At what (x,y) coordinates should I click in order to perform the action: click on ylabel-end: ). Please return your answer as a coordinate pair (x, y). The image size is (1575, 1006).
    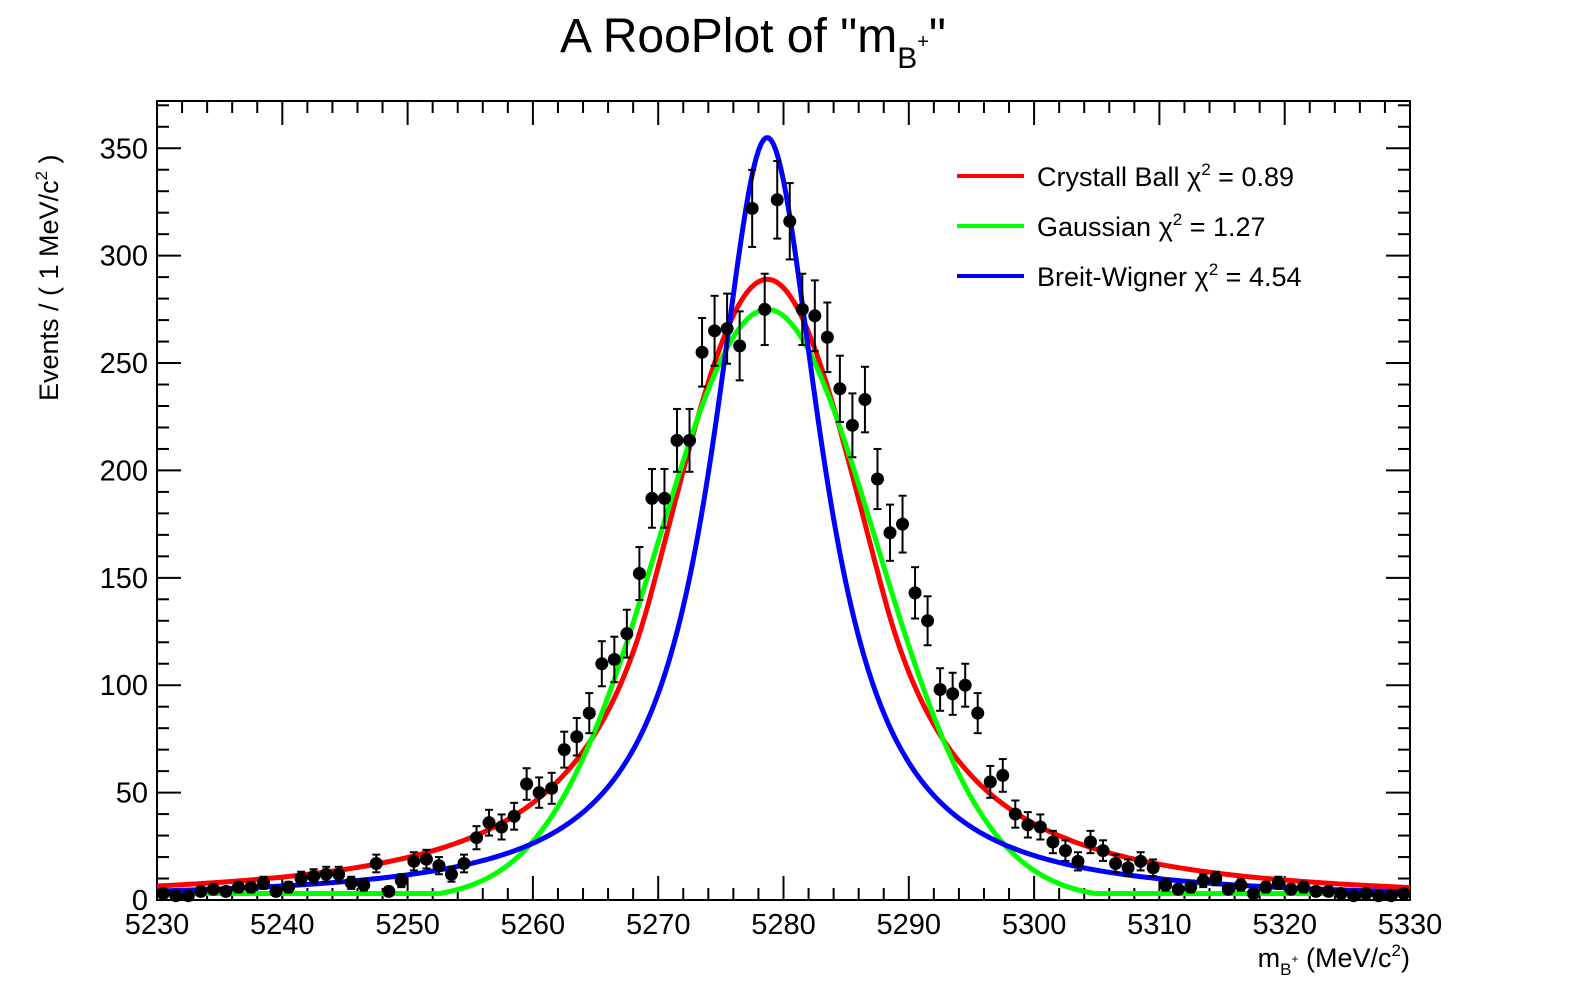
    Looking at the image, I should click on (49, 162).